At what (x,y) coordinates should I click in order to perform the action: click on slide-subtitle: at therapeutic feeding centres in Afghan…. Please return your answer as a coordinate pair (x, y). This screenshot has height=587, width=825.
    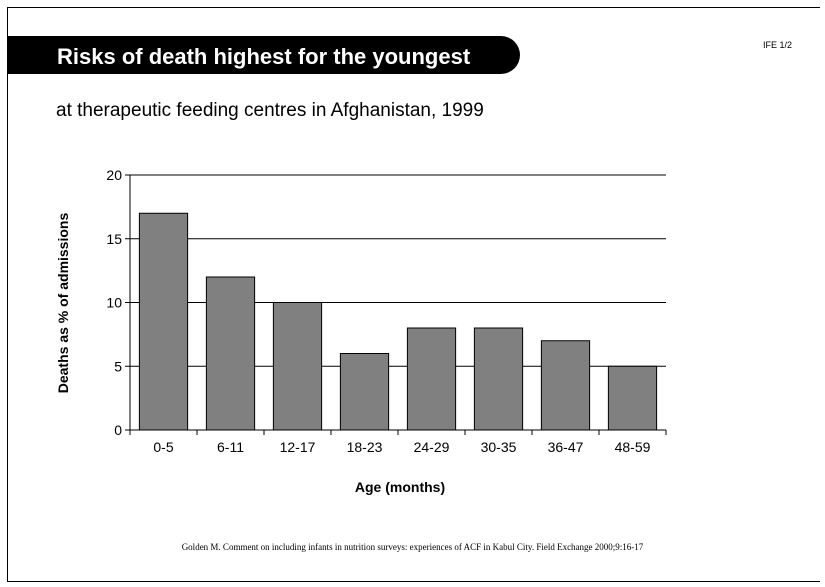
    Looking at the image, I should click on (270, 110).